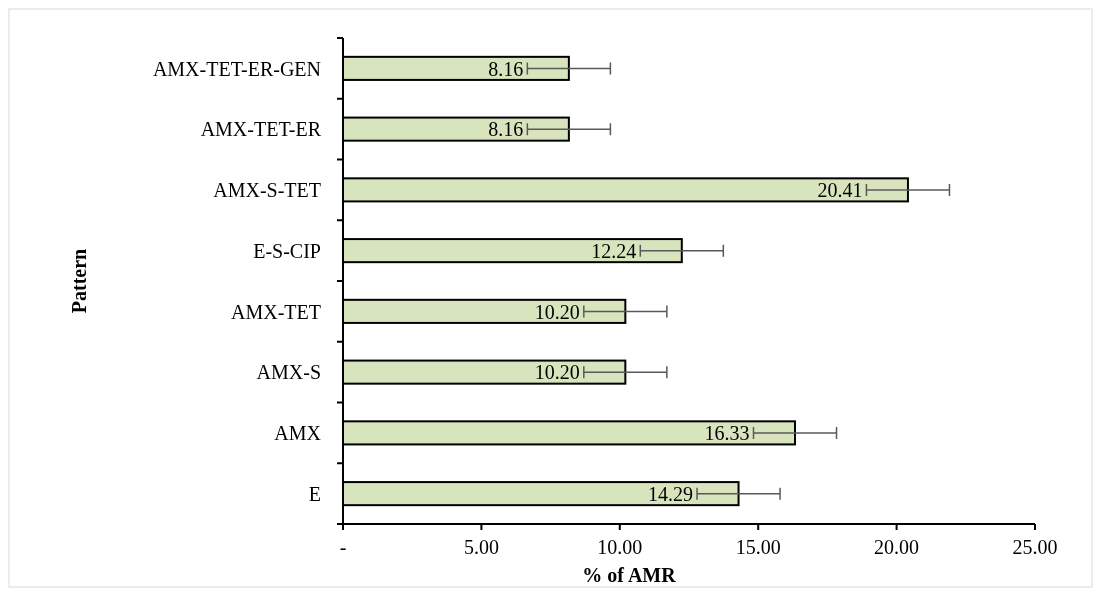 The image size is (1109, 604). I want to click on y-tick-label: AMX-TET-ER, so click(261, 129).